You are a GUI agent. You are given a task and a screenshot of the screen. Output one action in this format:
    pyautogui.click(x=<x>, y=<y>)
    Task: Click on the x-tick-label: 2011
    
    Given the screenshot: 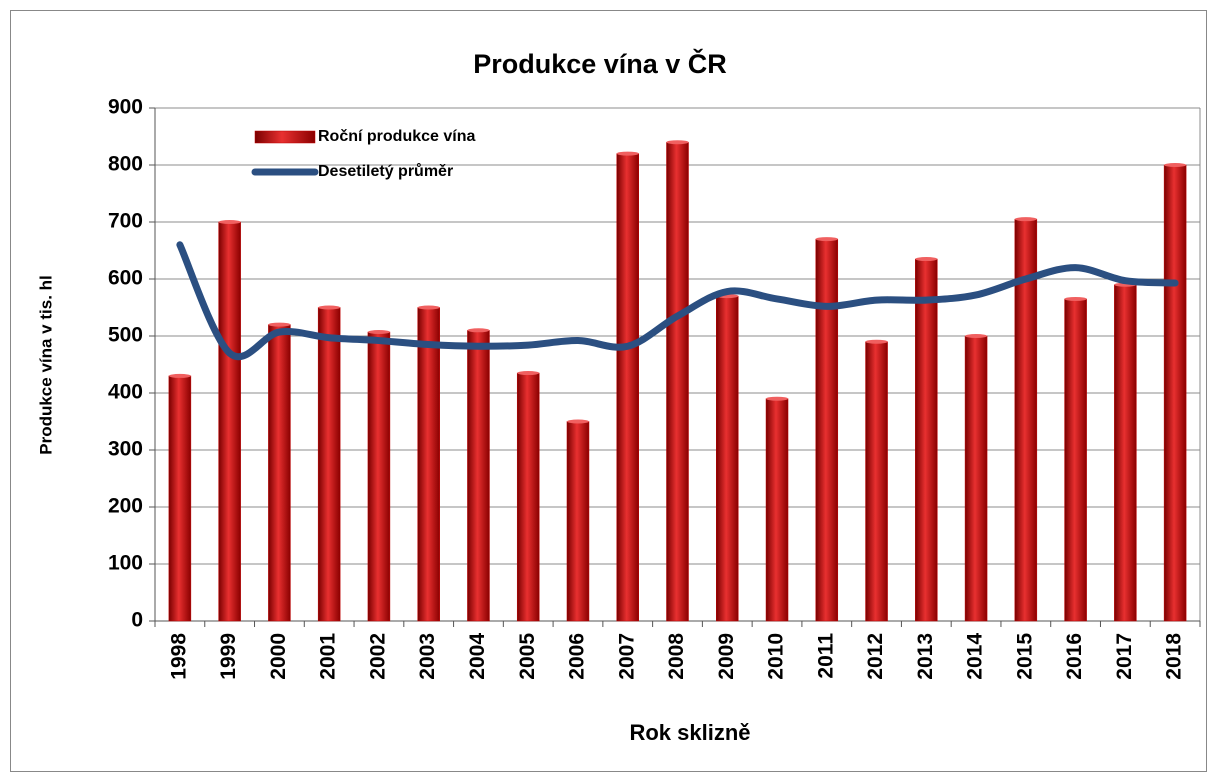 What is the action you would take?
    pyautogui.click(x=825, y=656)
    